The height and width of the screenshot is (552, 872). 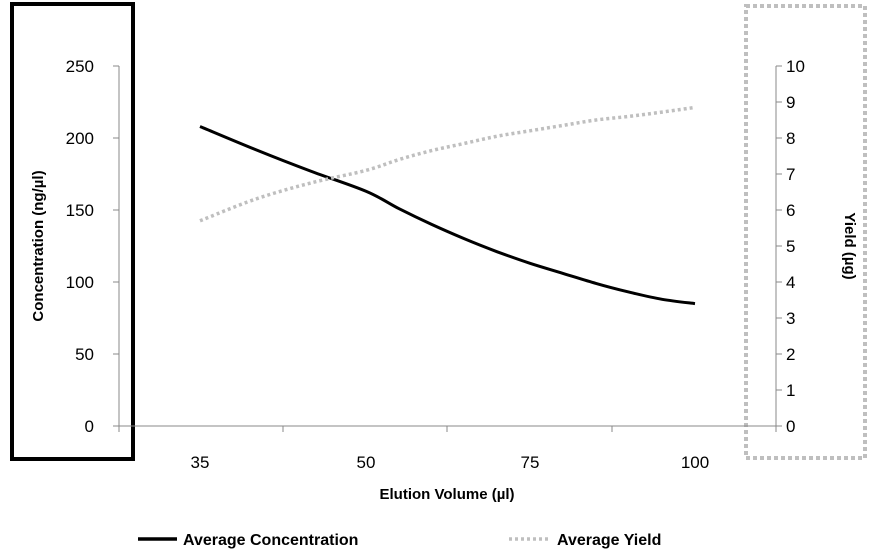 I want to click on right-tick-label: 1, so click(x=790, y=390).